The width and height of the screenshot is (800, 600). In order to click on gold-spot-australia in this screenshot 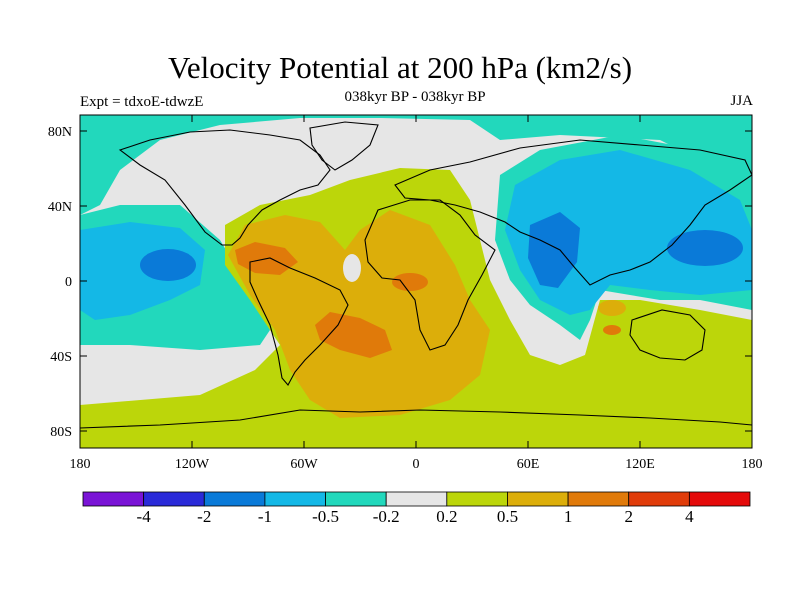, I will do `click(612, 308)`.